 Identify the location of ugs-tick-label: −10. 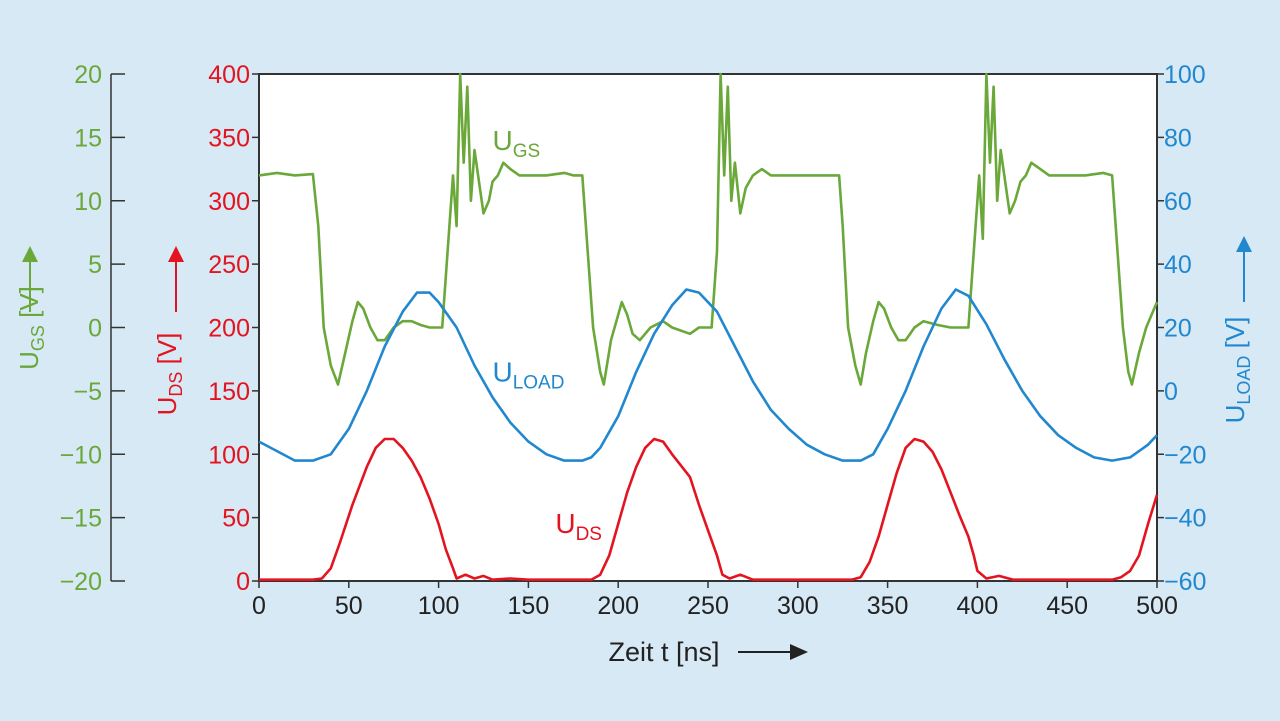
(81, 455).